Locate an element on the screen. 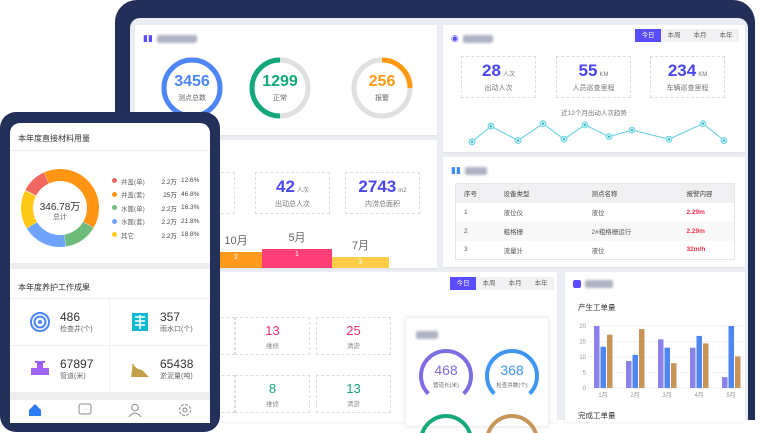 The width and height of the screenshot is (769, 433). table-row: 3 流量计 液位 32m/h is located at coordinates (595, 250).